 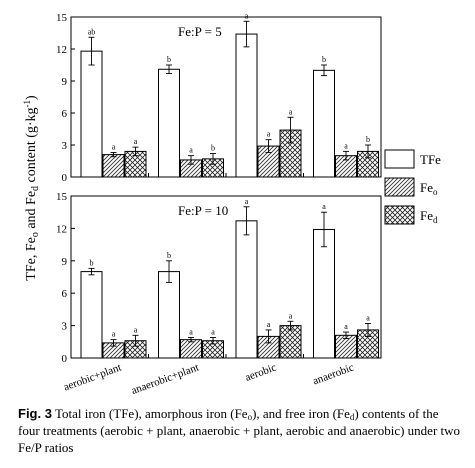 What do you see at coordinates (333, 375) in the screenshot?
I see `category-label: anaerobic` at bounding box center [333, 375].